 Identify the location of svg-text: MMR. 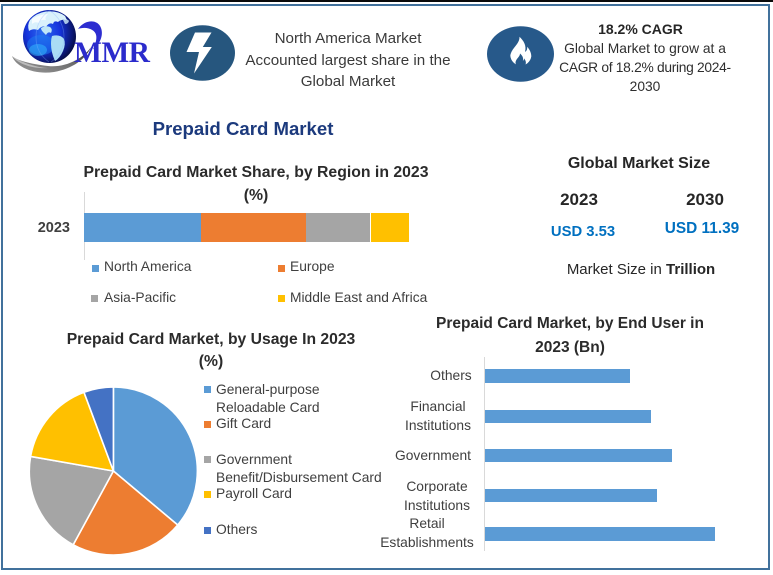
(112, 53).